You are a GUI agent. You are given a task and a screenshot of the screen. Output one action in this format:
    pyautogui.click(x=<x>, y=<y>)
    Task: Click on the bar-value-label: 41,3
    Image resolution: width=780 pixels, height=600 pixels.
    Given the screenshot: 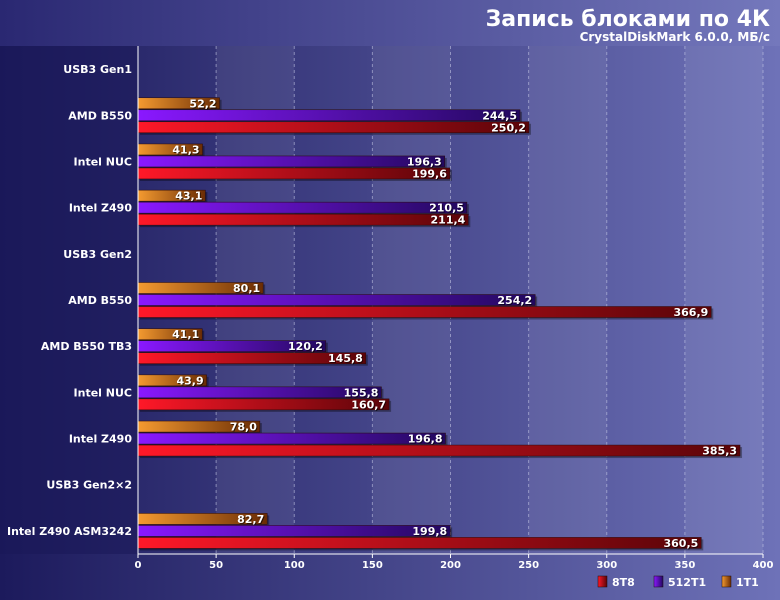 What is the action you would take?
    pyautogui.click(x=185, y=149)
    